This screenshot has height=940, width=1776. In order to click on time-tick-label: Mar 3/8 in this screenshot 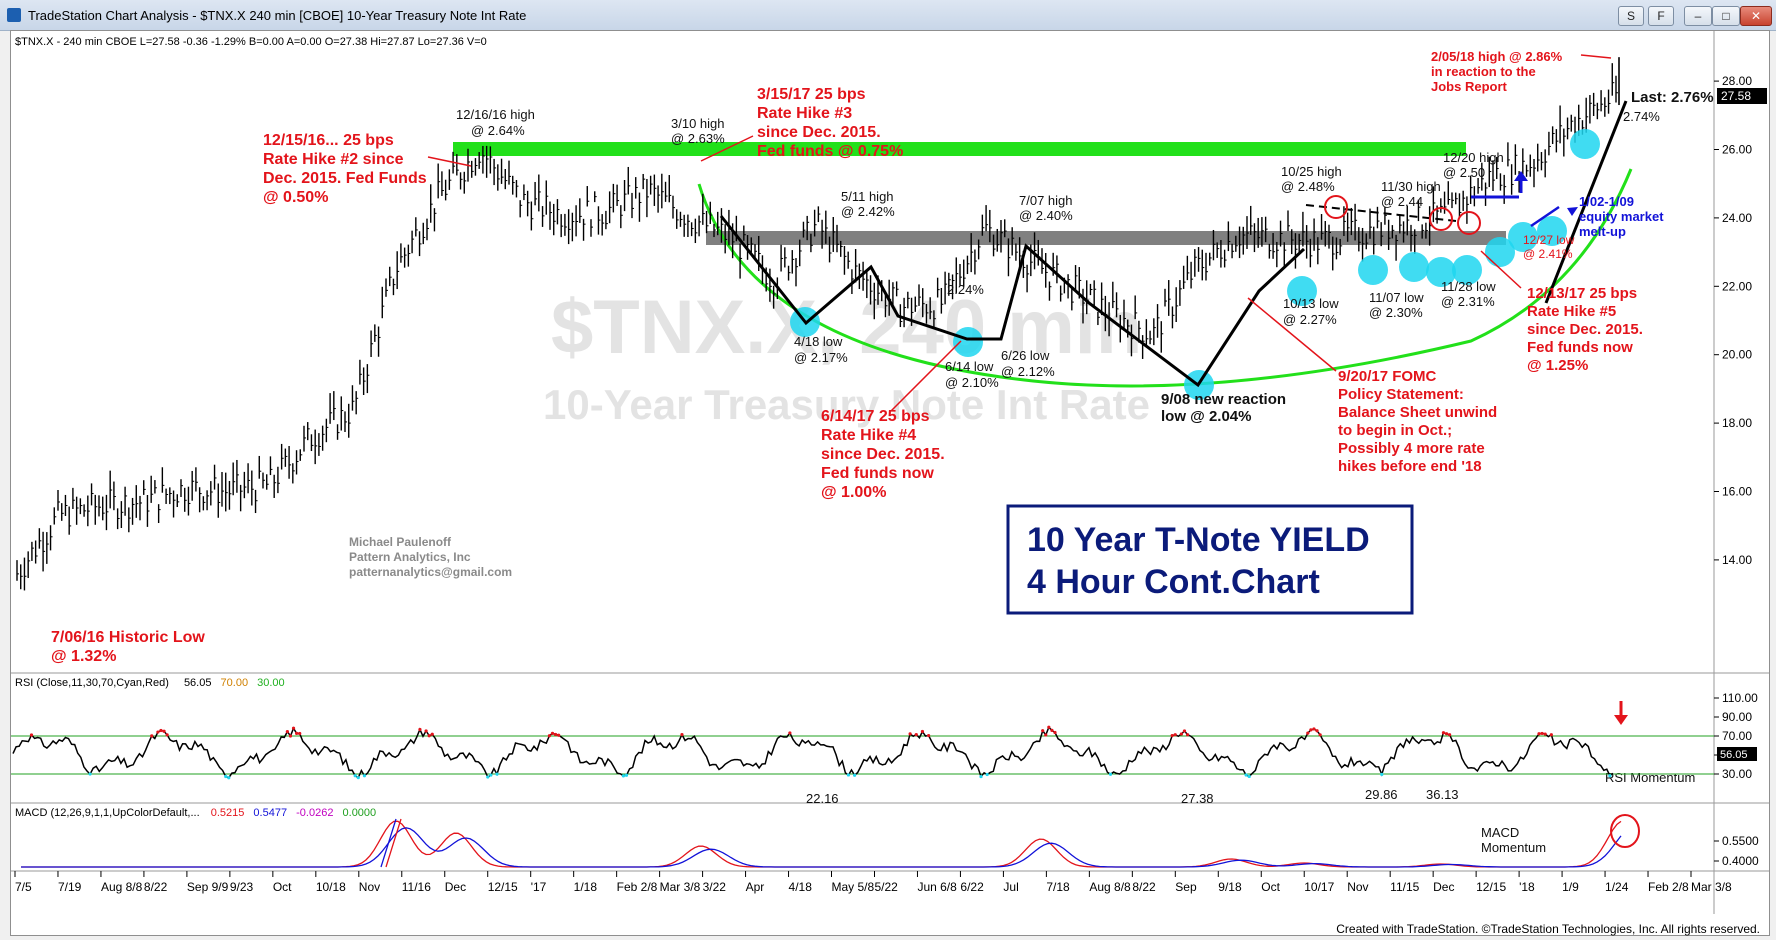, I will do `click(680, 887)`.